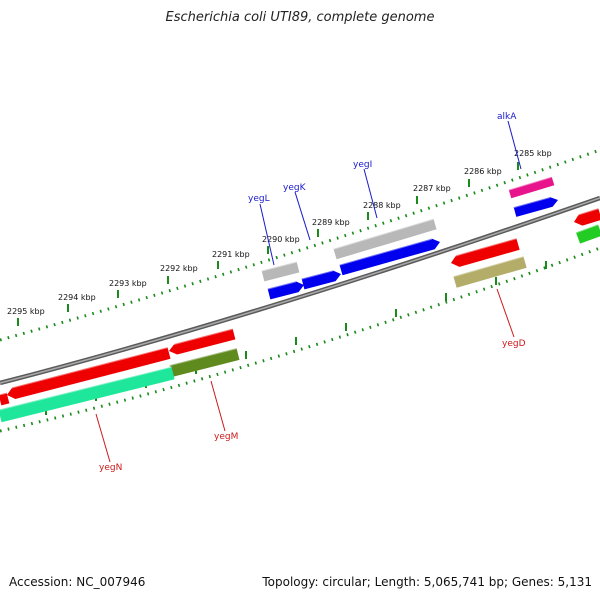 This screenshot has width=600, height=600. I want to click on kbp-label: 2287 kbp, so click(432, 188).